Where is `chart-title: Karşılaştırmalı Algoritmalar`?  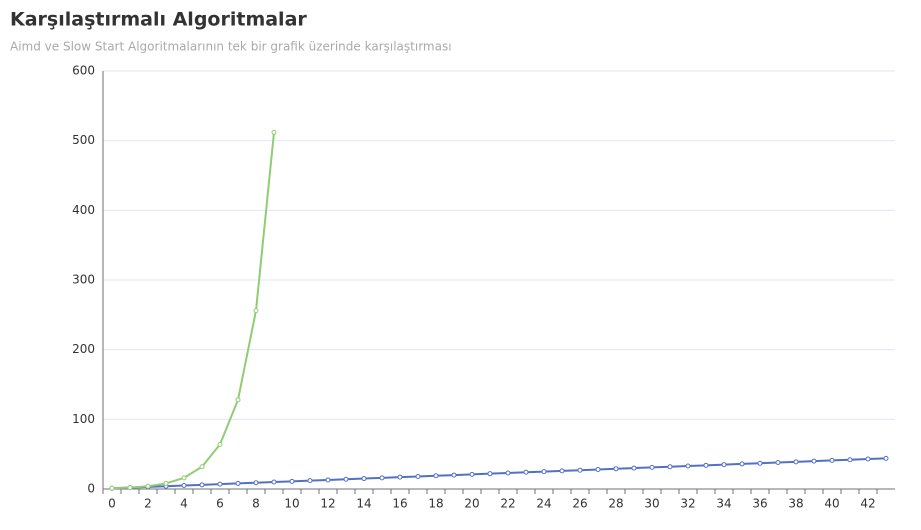
chart-title: Karşılaştırmalı Algoritmalar is located at coordinates (158, 20).